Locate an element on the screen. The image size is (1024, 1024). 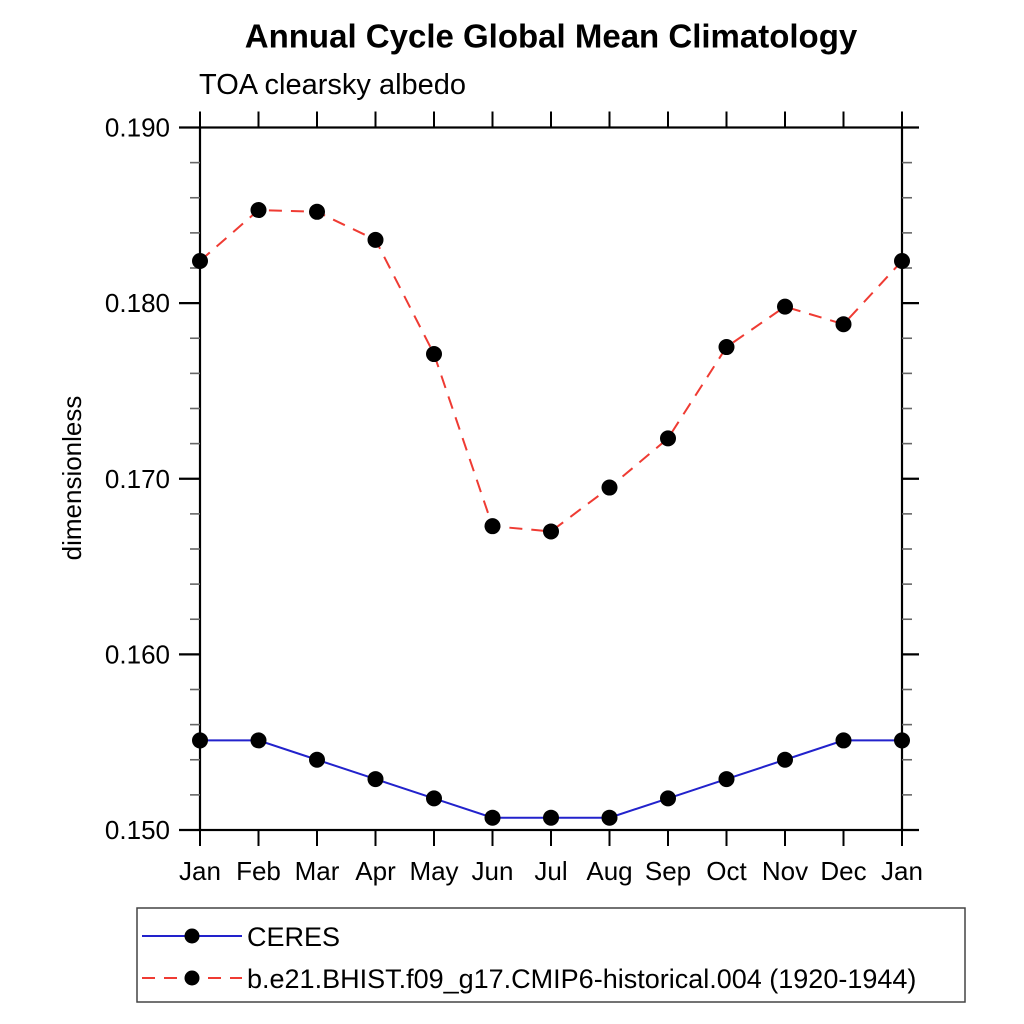
legend-label: CERES is located at coordinates (293, 937).